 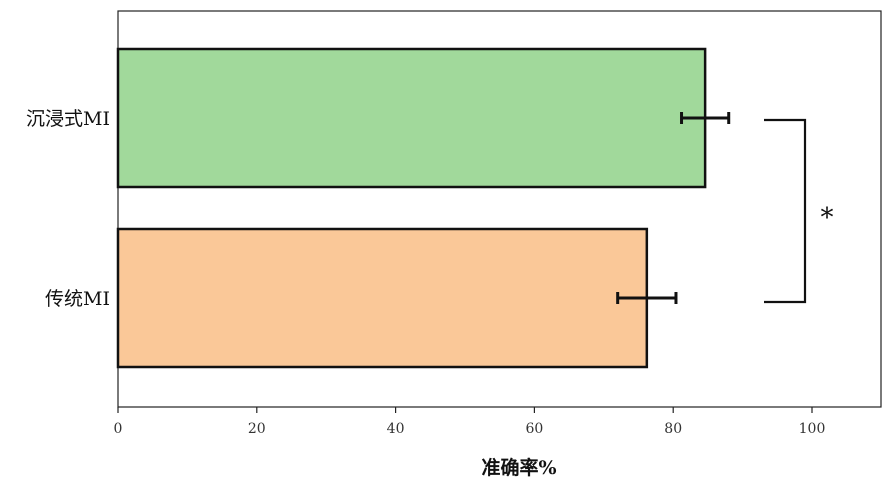 What do you see at coordinates (812, 429) in the screenshot?
I see `x-tick-label-5: 100` at bounding box center [812, 429].